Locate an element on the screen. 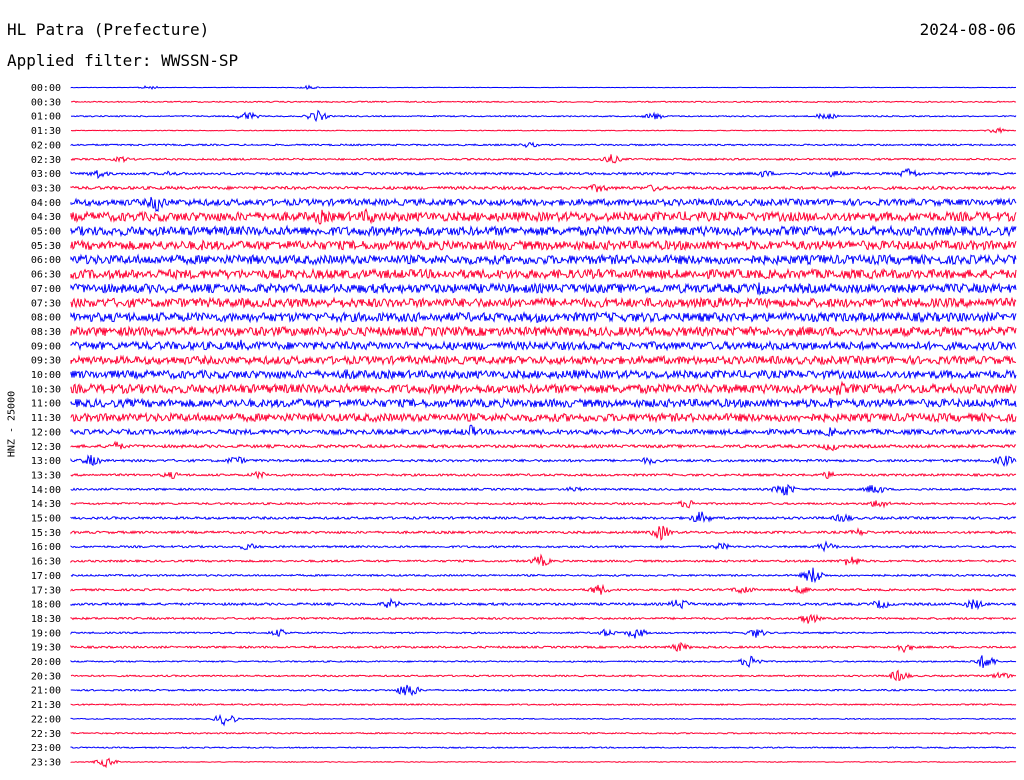  row-label-1030: 10:30 is located at coordinates (46, 389).